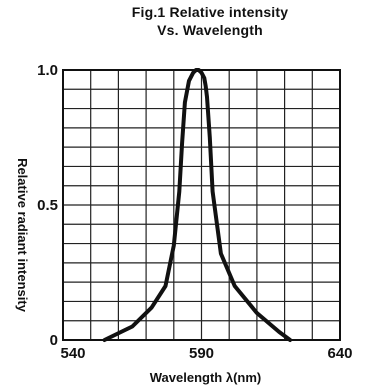 Image resolution: width=384 pixels, height=391 pixels. What do you see at coordinates (47, 70) in the screenshot?
I see `y-tick-label-1-0: 1.0` at bounding box center [47, 70].